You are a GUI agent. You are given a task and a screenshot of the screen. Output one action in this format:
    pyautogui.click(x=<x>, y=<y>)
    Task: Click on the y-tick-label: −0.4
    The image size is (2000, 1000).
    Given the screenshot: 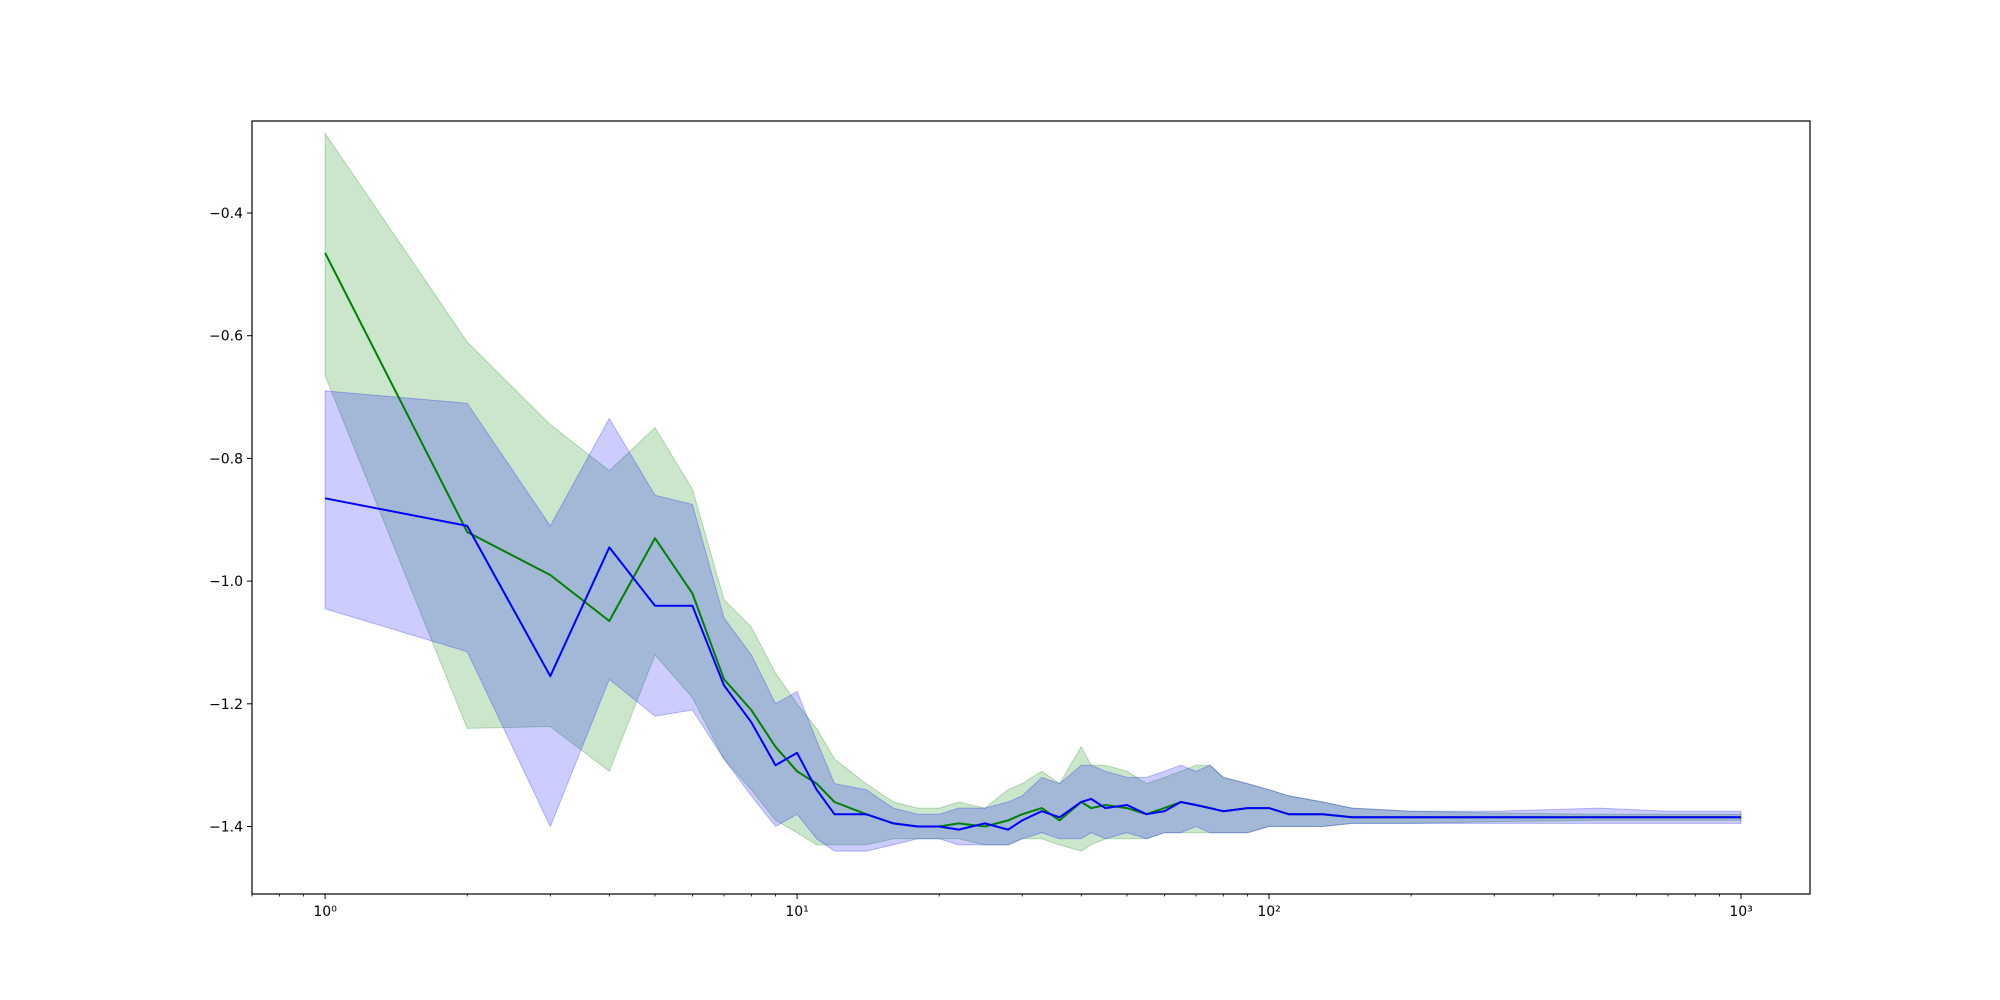 What is the action you would take?
    pyautogui.click(x=226, y=214)
    